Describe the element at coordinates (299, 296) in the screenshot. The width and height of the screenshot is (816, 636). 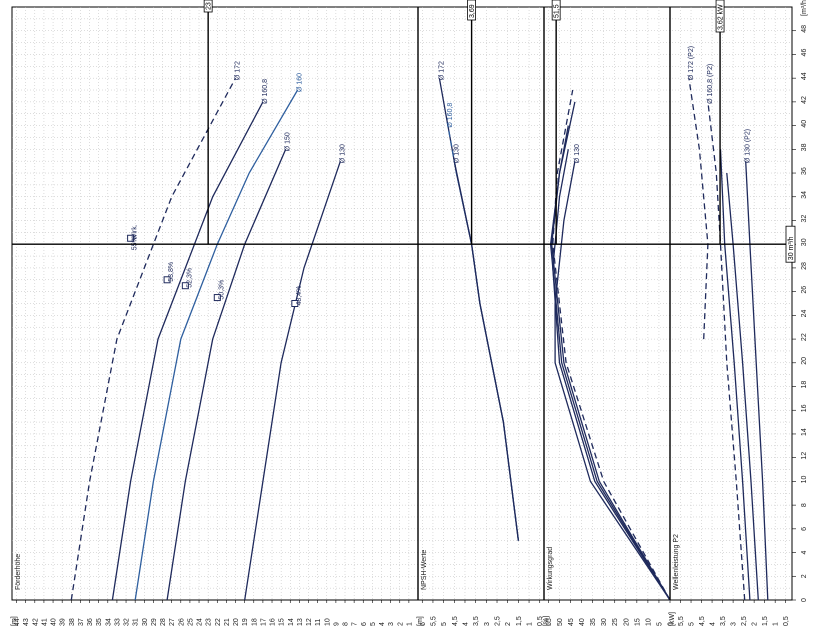
I see `efficiency-marker-label: 48,4%` at that location.